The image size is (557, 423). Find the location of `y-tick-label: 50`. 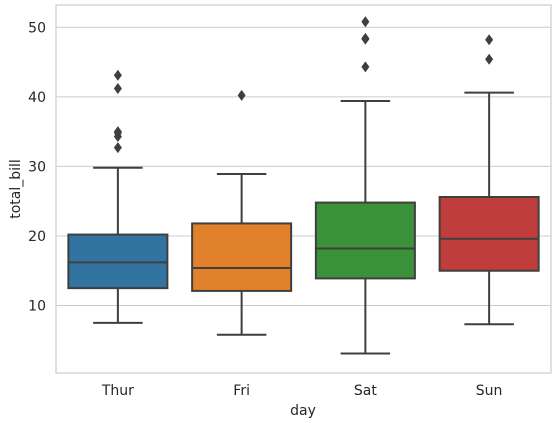

y-tick-label: 50 is located at coordinates (37, 28).